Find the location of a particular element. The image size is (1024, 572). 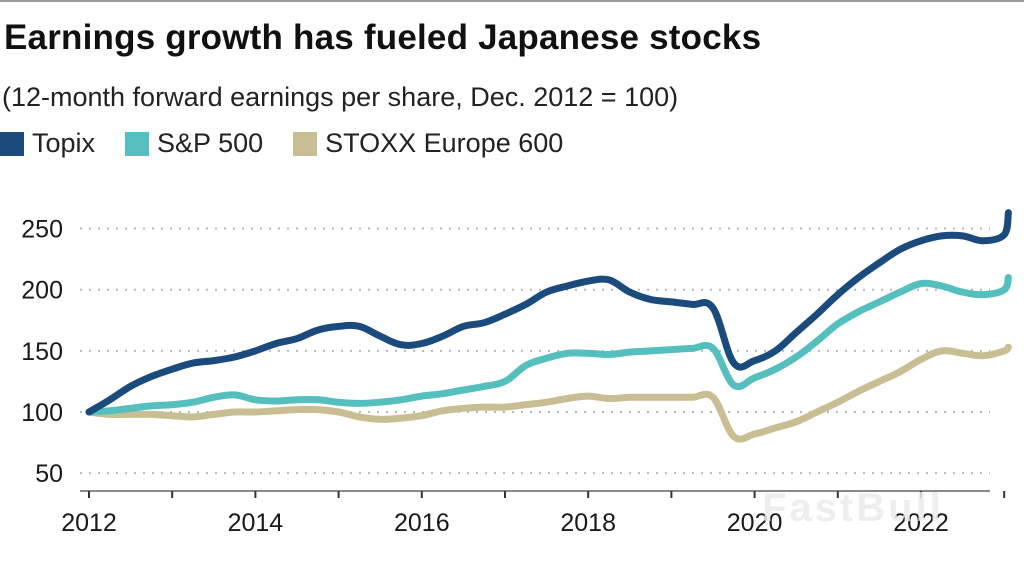

y-axis-ticks: 250 200 150 100 50 is located at coordinates (42, 352).